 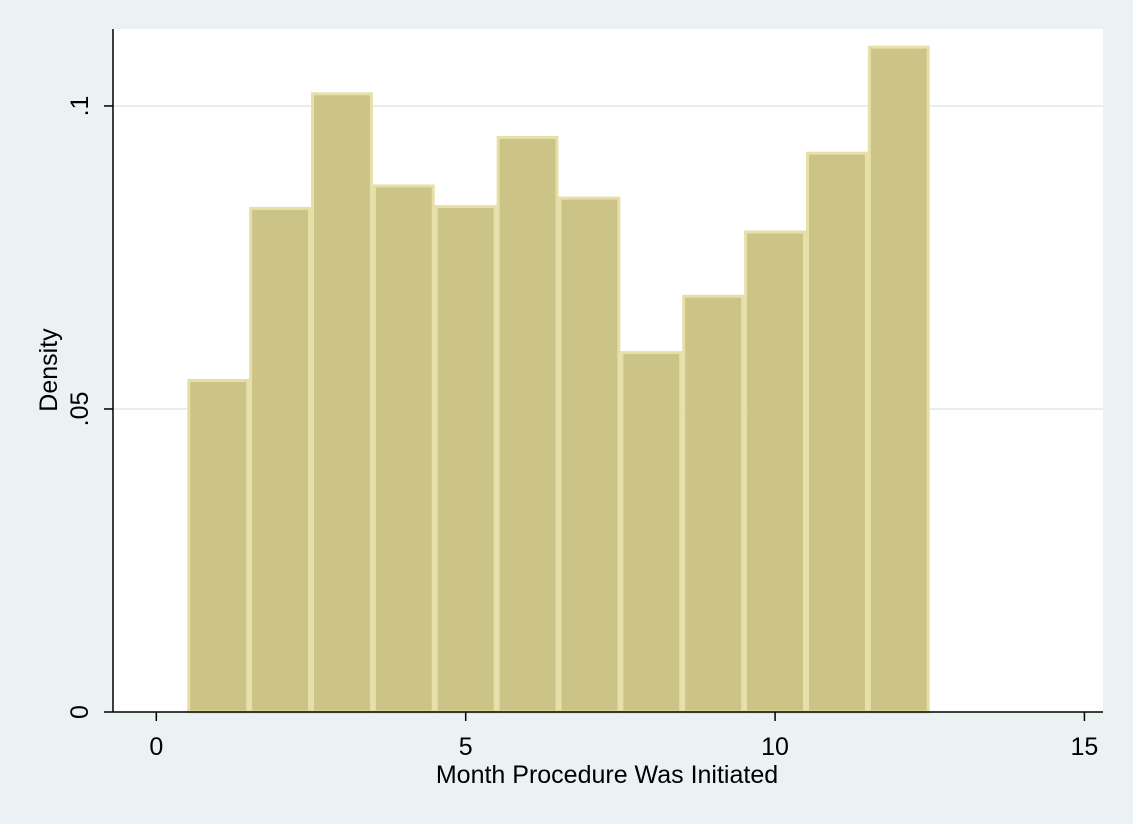 What do you see at coordinates (80, 712) in the screenshot?
I see `y-tick-label: 0` at bounding box center [80, 712].